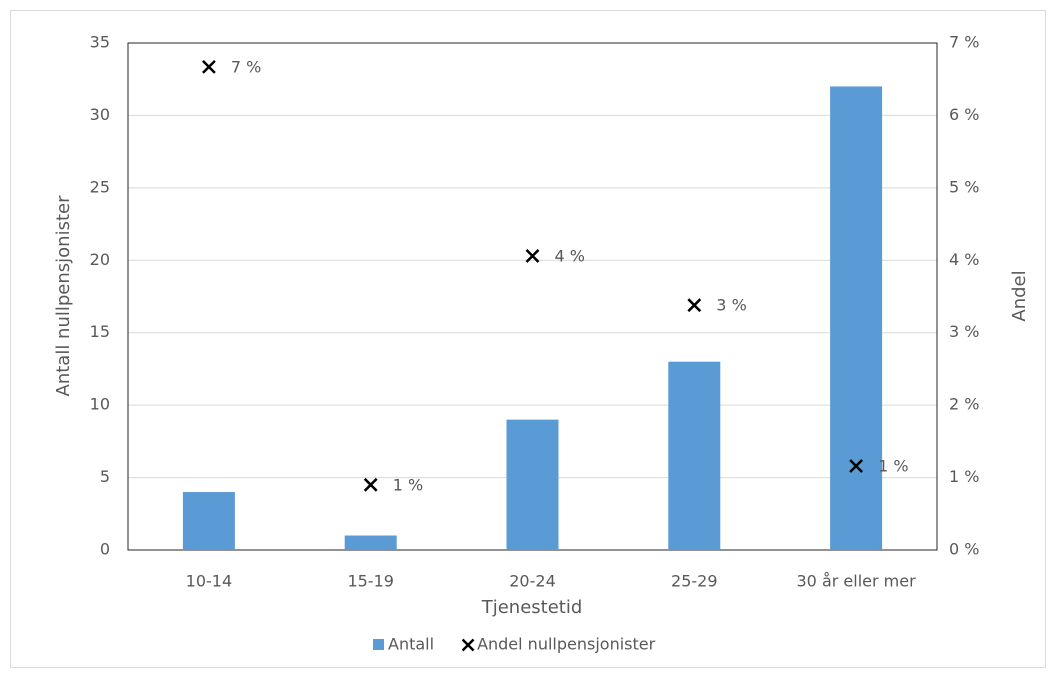 Image resolution: width=1056 pixels, height=678 pixels. What do you see at coordinates (100, 114) in the screenshot?
I see `y-tick-label: 30` at bounding box center [100, 114].